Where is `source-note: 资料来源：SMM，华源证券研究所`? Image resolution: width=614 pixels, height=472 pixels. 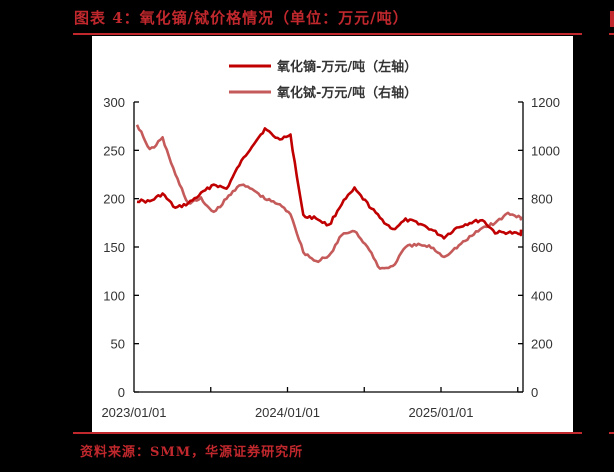
source-note: 资料来源：SMM，华源证券研究所 is located at coordinates (192, 452).